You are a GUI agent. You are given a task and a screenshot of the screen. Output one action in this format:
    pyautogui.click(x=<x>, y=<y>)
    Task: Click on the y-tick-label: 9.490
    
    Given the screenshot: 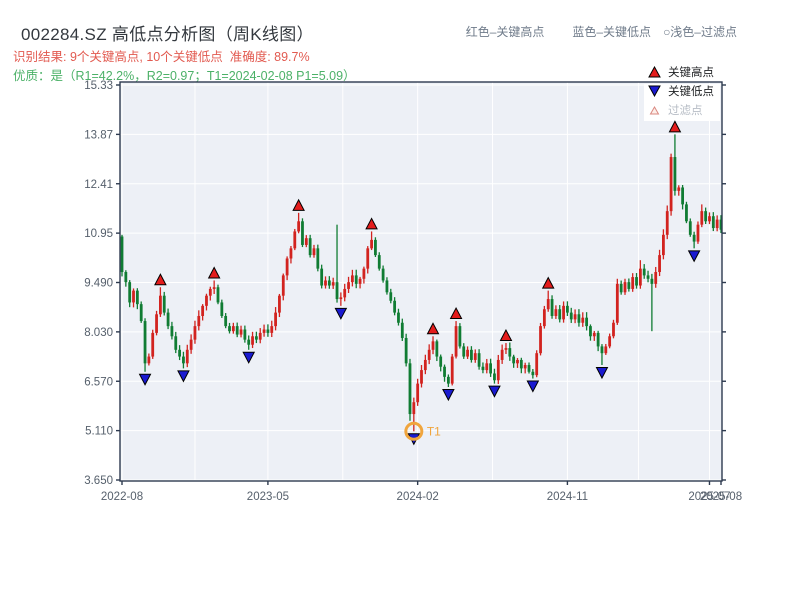 What is the action you would take?
    pyautogui.click(x=98, y=284)
    